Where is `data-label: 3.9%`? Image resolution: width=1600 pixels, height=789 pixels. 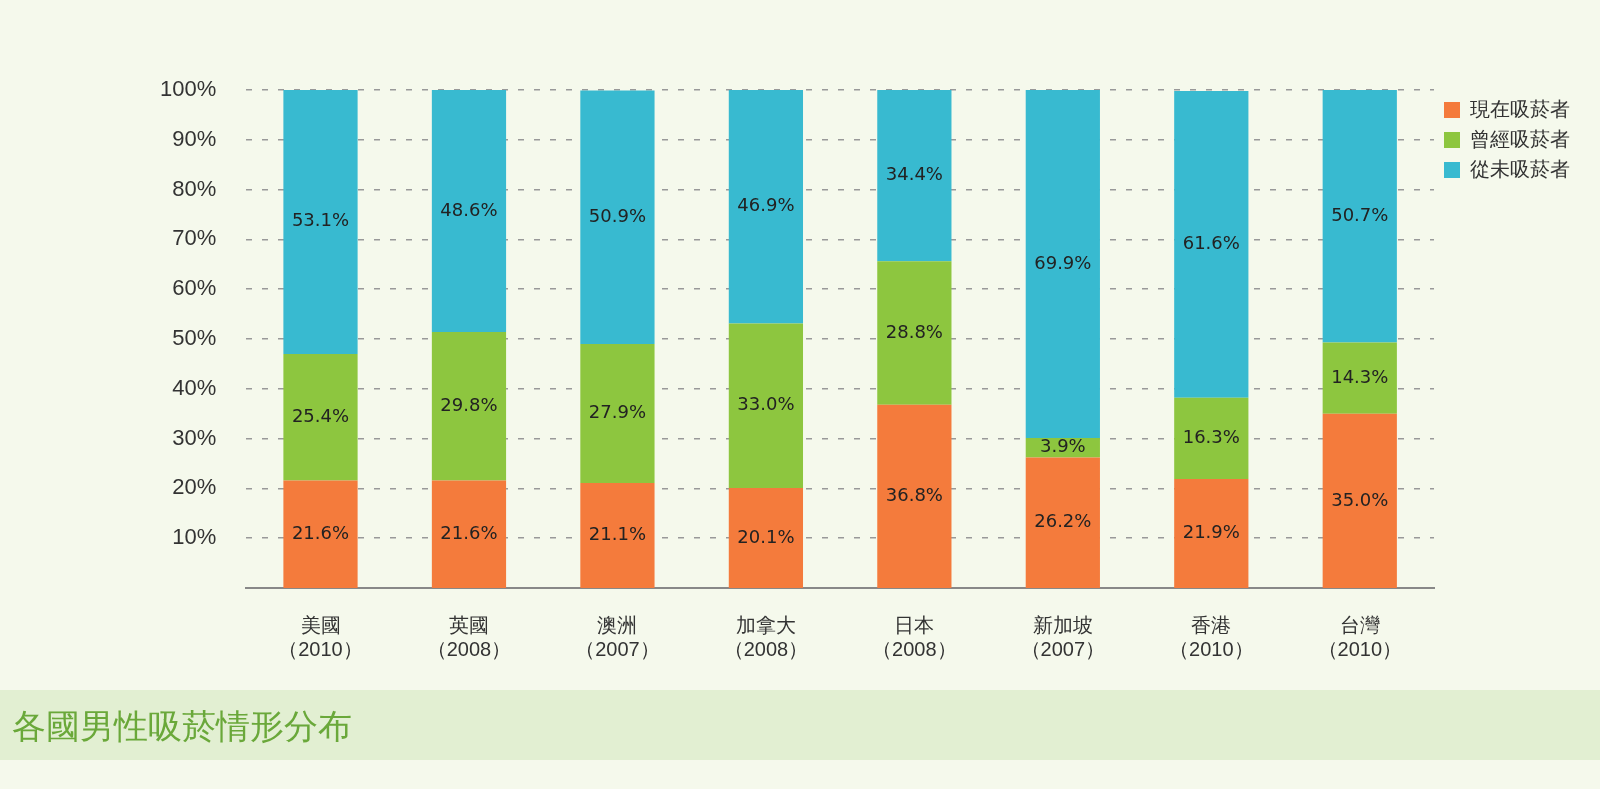 data-label: 3.9% is located at coordinates (1062, 446).